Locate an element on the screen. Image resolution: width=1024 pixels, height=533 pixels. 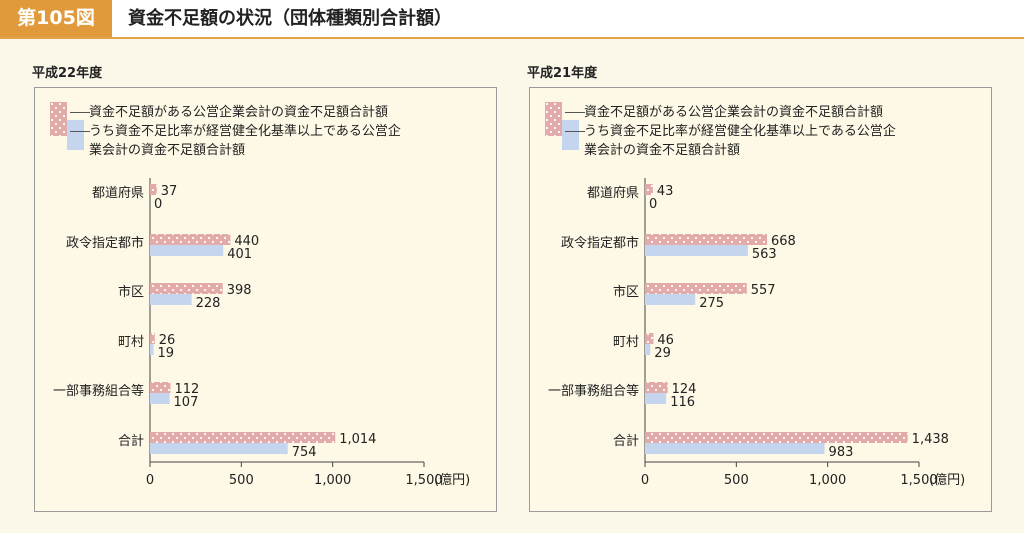
data-label-series1: 557 is located at coordinates (763, 290).